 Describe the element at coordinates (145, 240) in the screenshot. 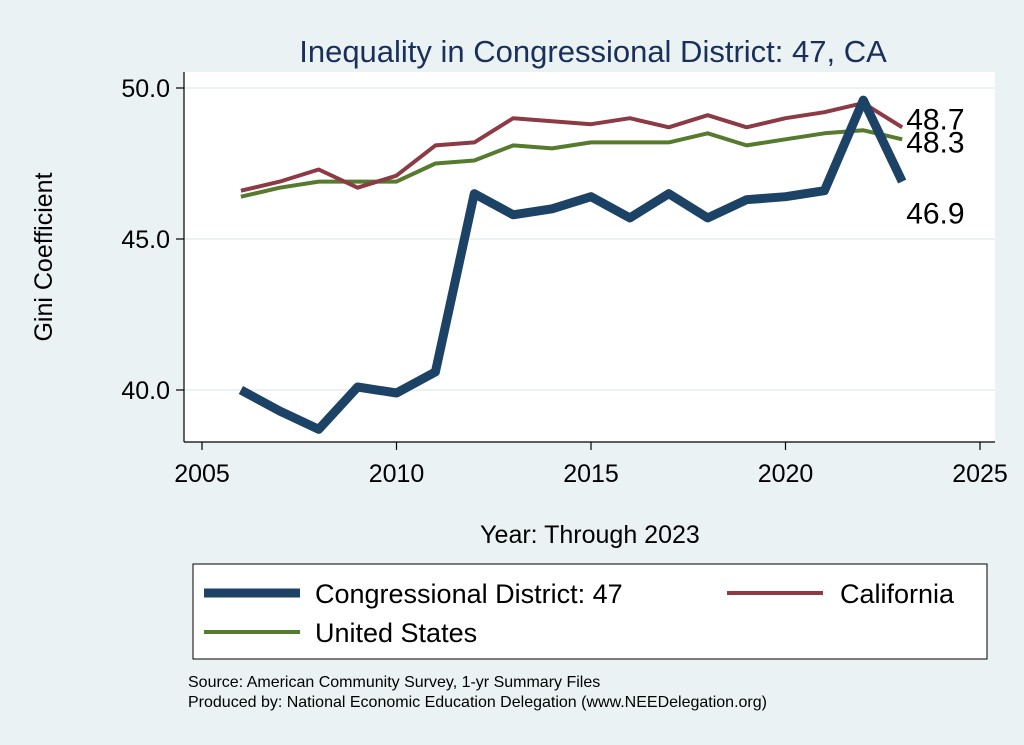

I see `y-tick-label: 45.0` at that location.